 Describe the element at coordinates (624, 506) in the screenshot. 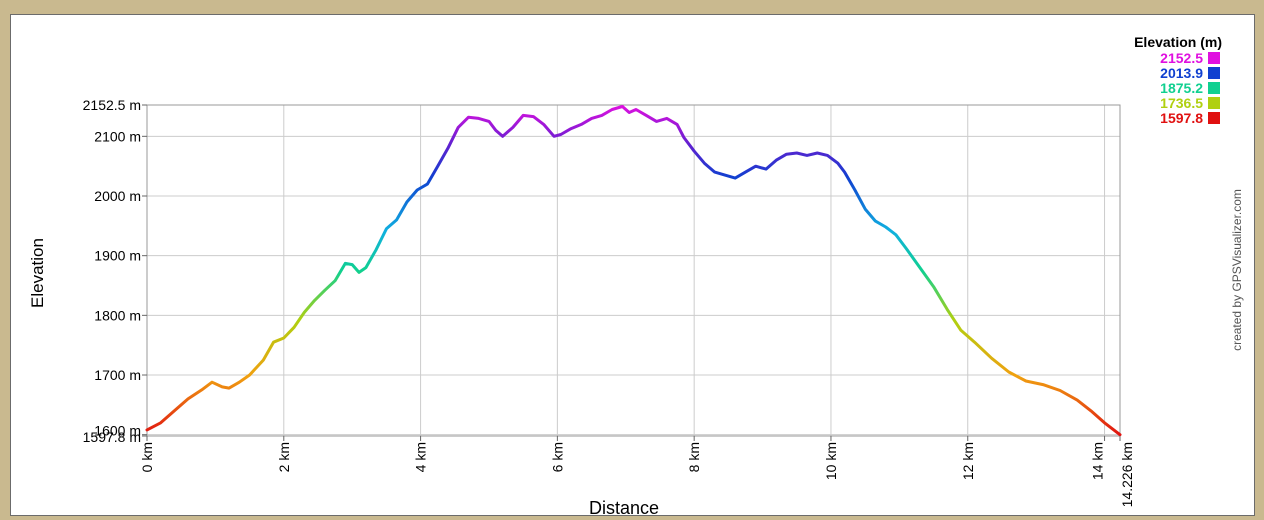

I see `x-axis-label: Distance` at that location.